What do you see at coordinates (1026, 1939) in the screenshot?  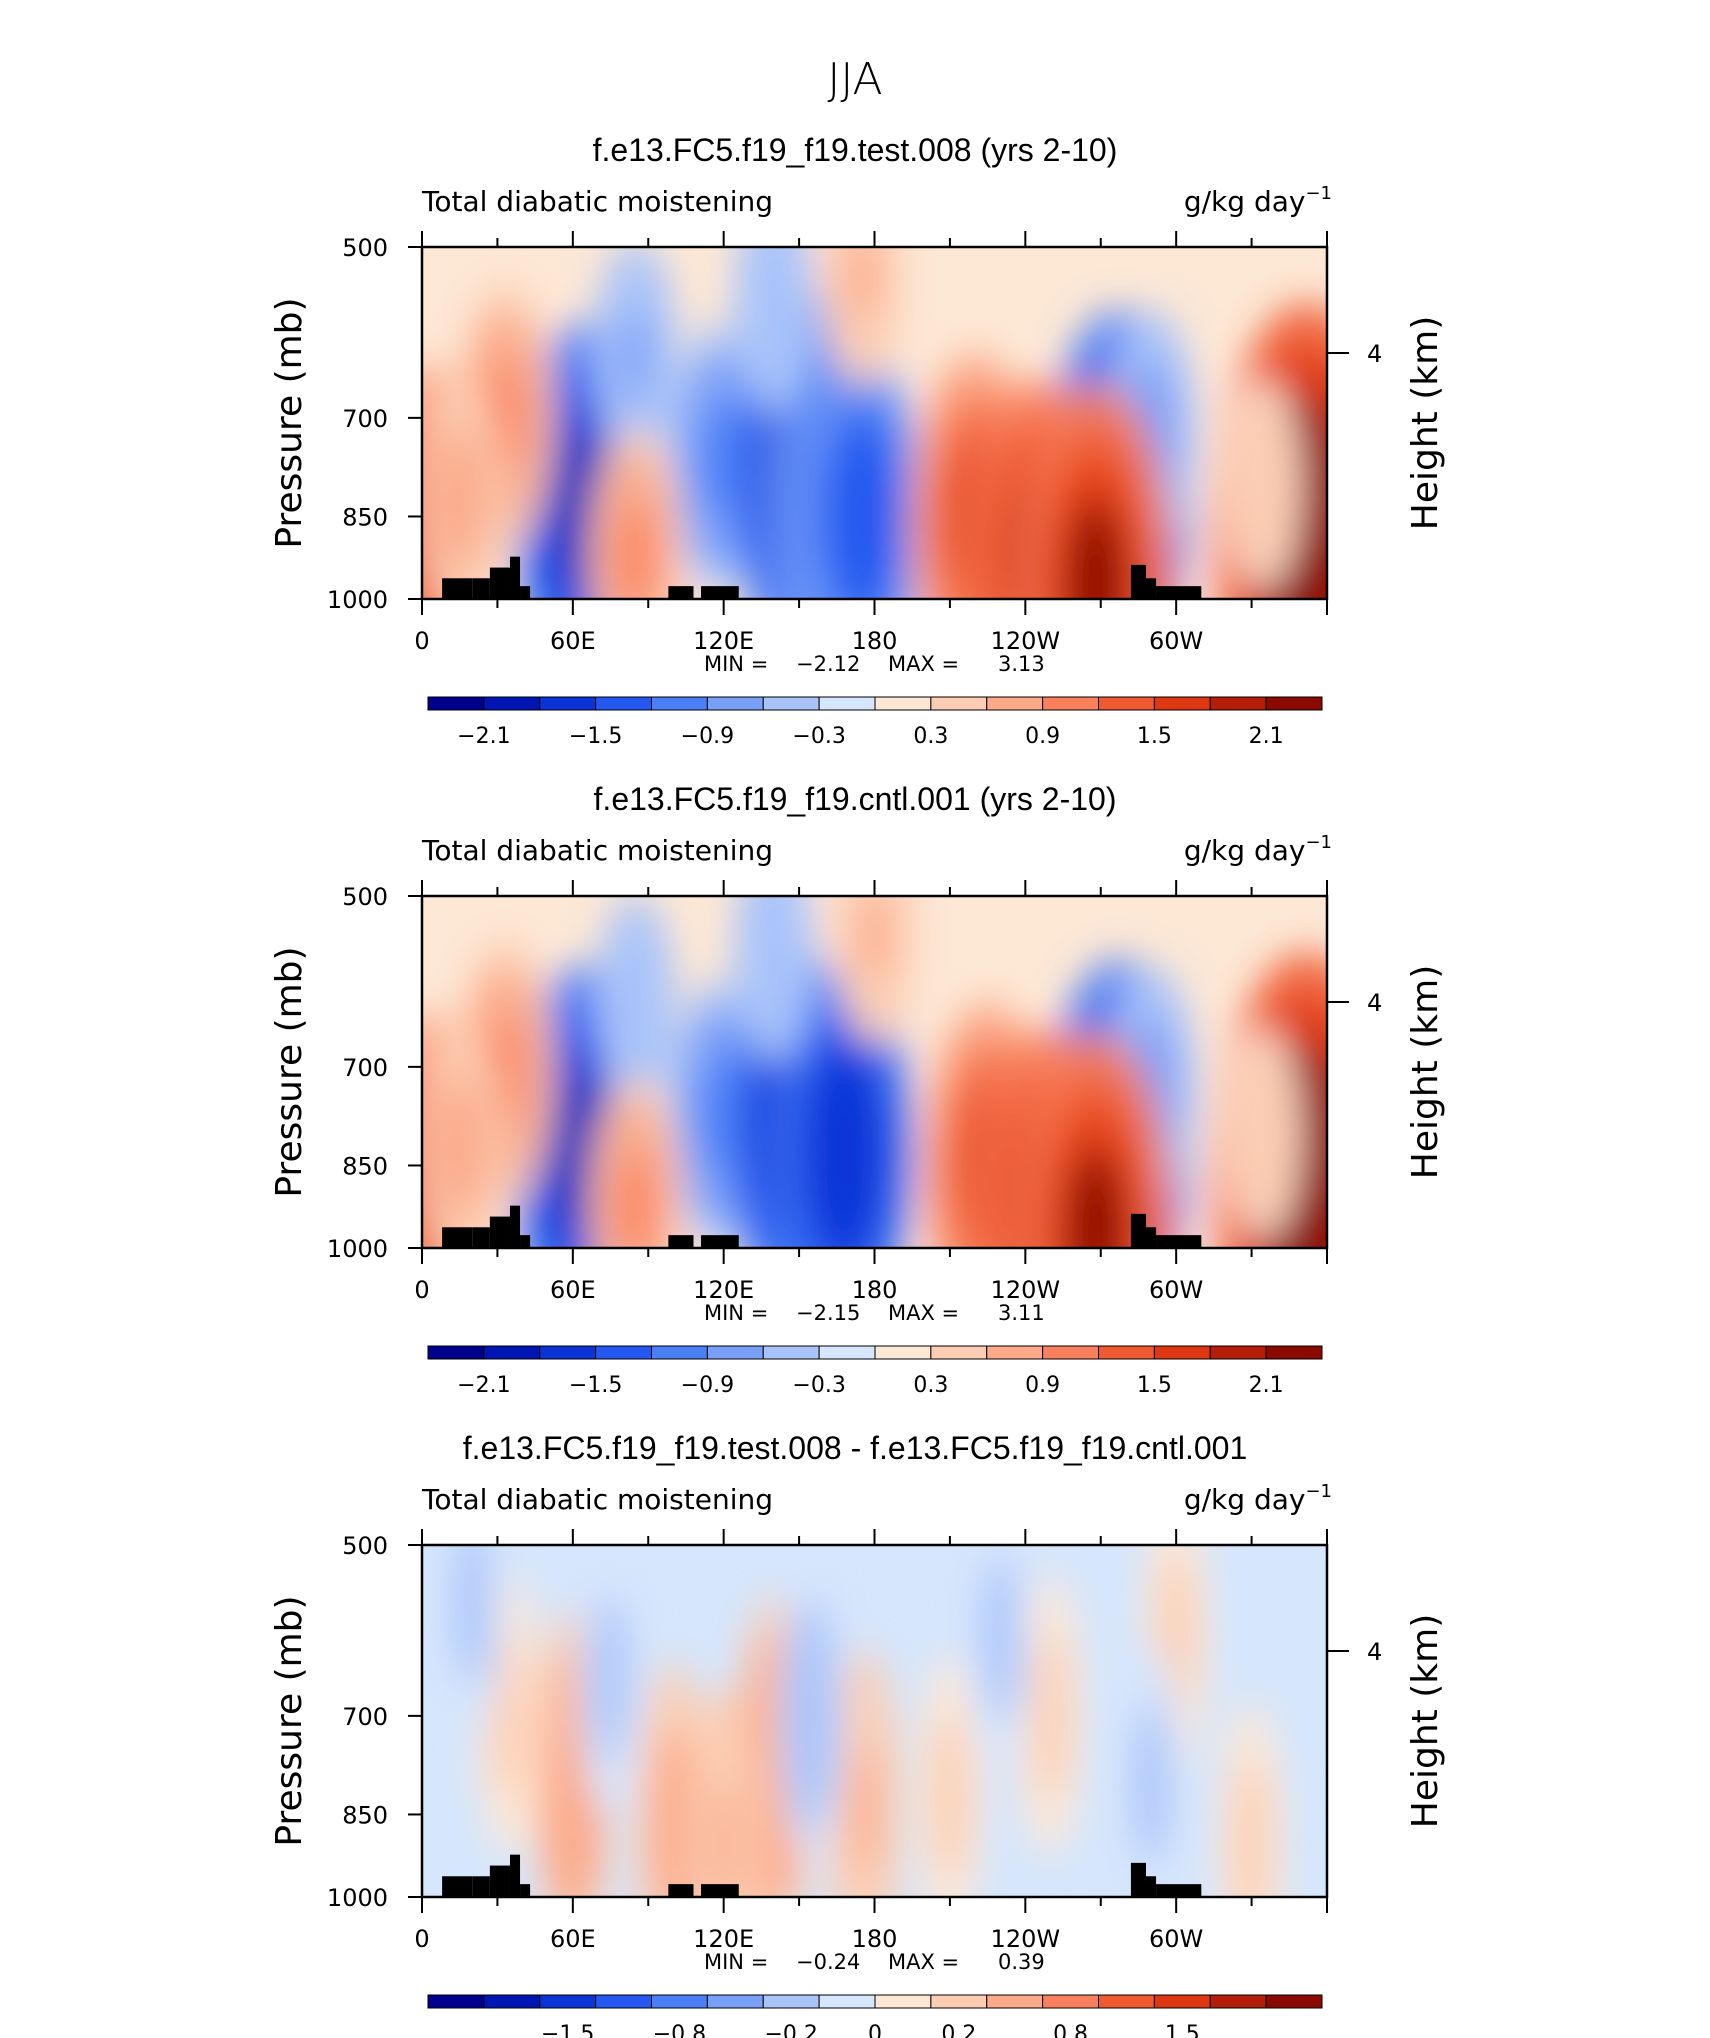 I see `x-tick-label: 120W` at bounding box center [1026, 1939].